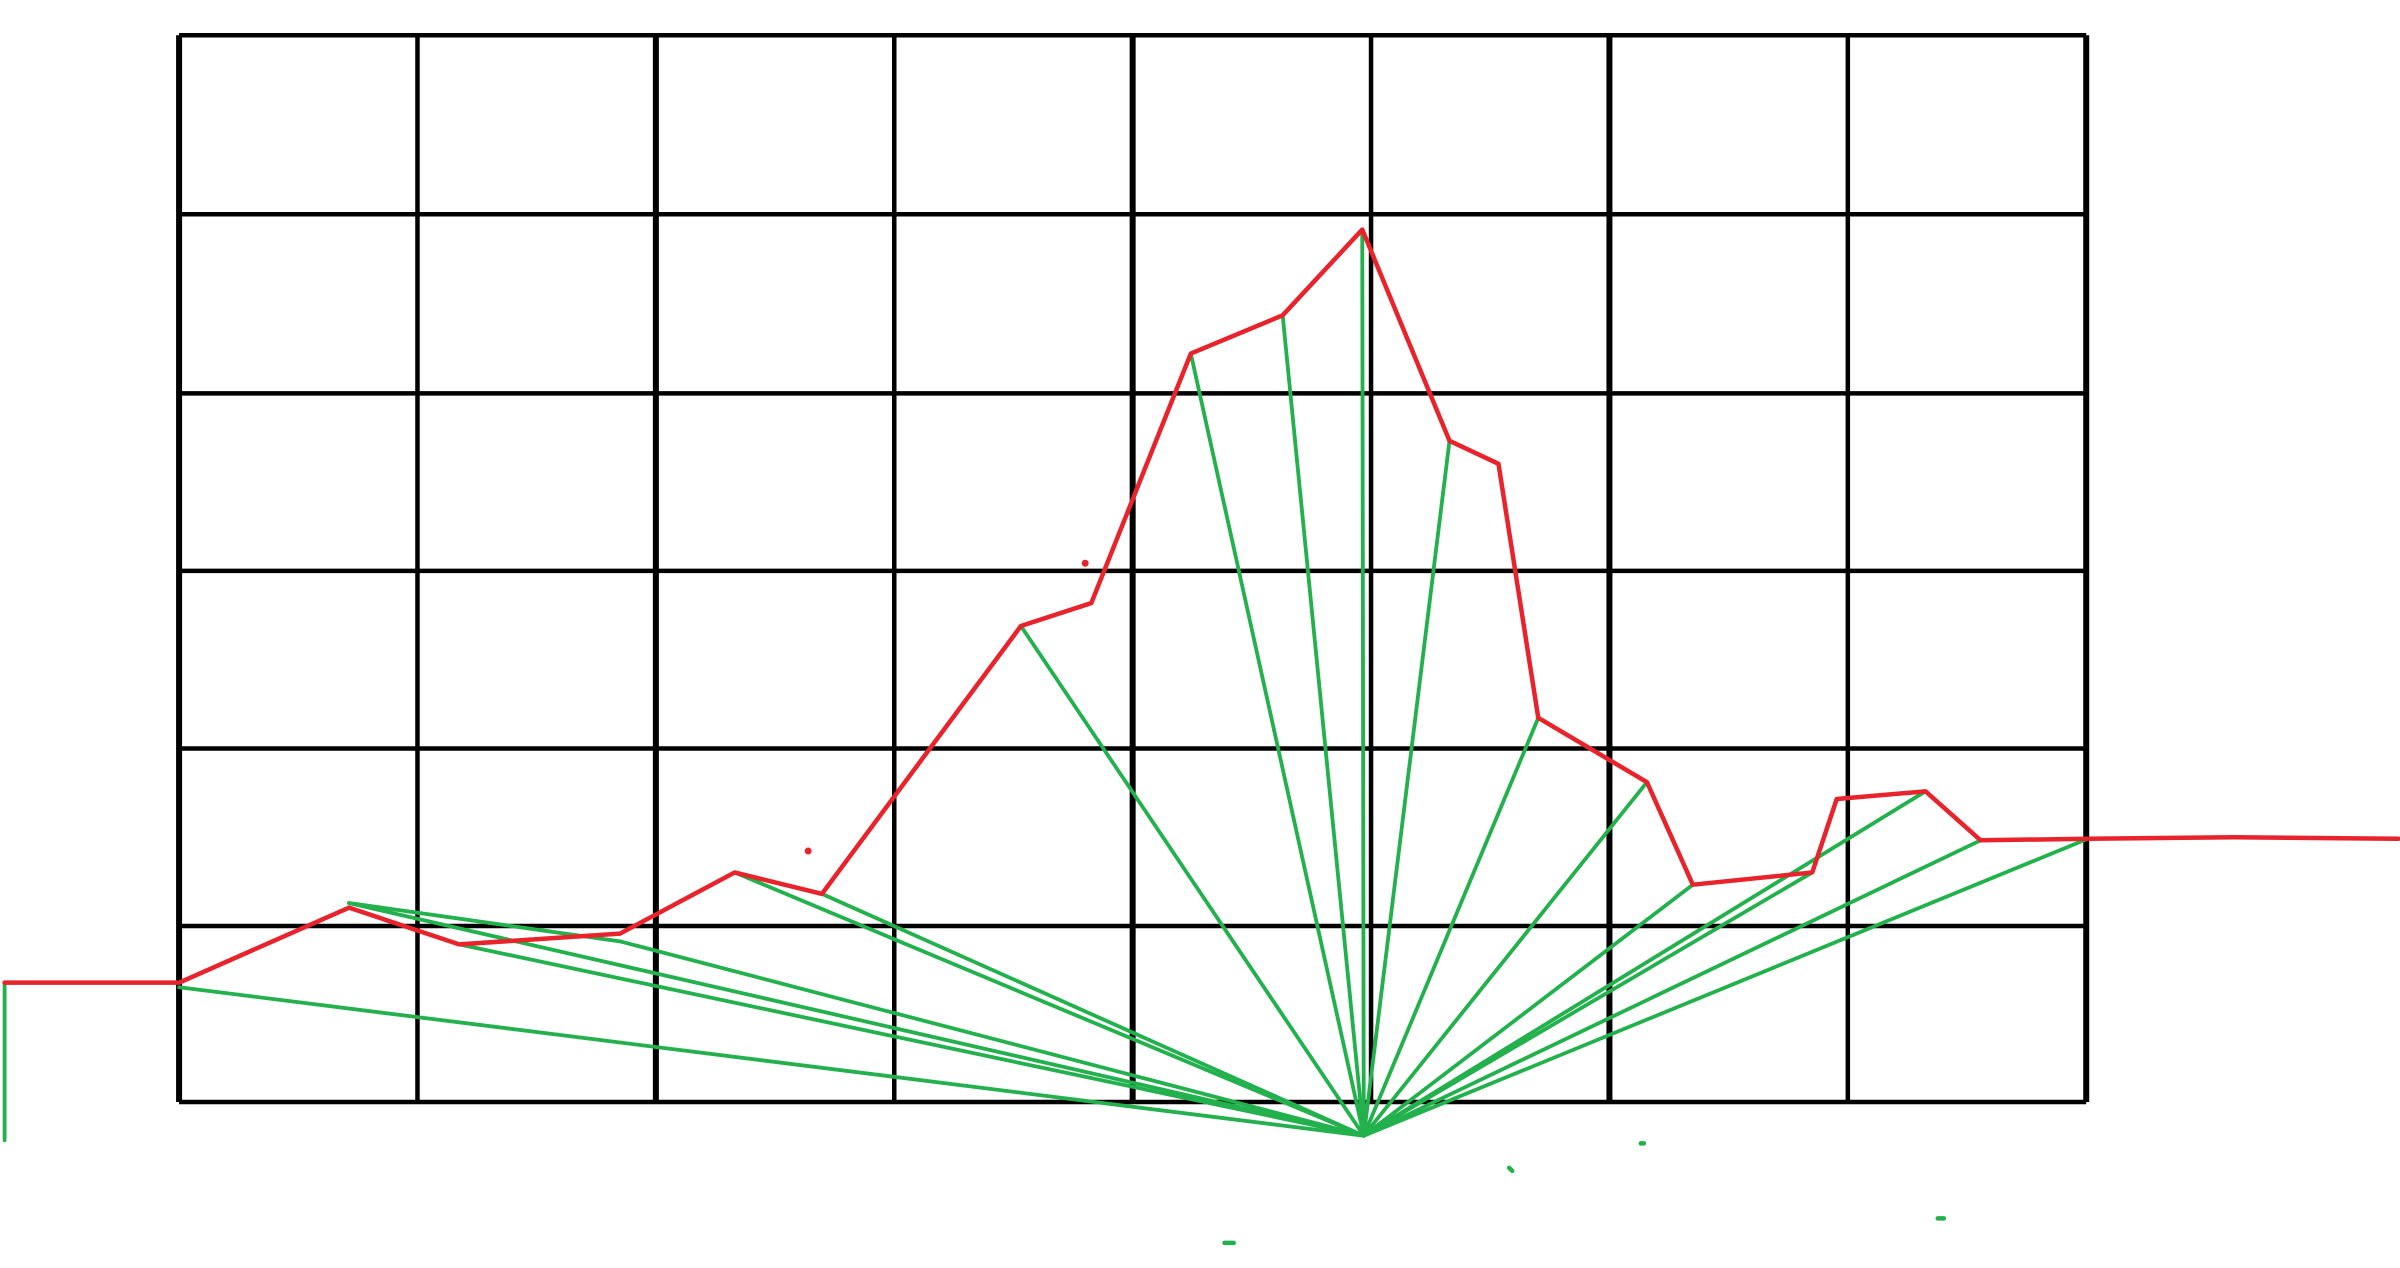 The width and height of the screenshot is (2400, 1268). Describe the element at coordinates (1510, 1169) in the screenshot. I see `stray-mark` at that location.